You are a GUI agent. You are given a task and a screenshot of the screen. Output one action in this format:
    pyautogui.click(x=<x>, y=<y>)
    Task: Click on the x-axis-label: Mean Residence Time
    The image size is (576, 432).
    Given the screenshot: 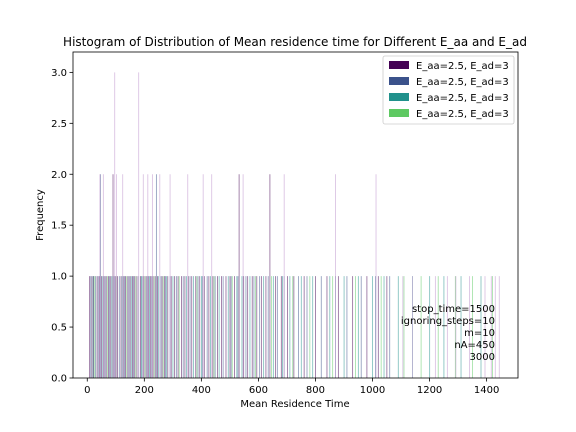 What is the action you would take?
    pyautogui.click(x=294, y=404)
    